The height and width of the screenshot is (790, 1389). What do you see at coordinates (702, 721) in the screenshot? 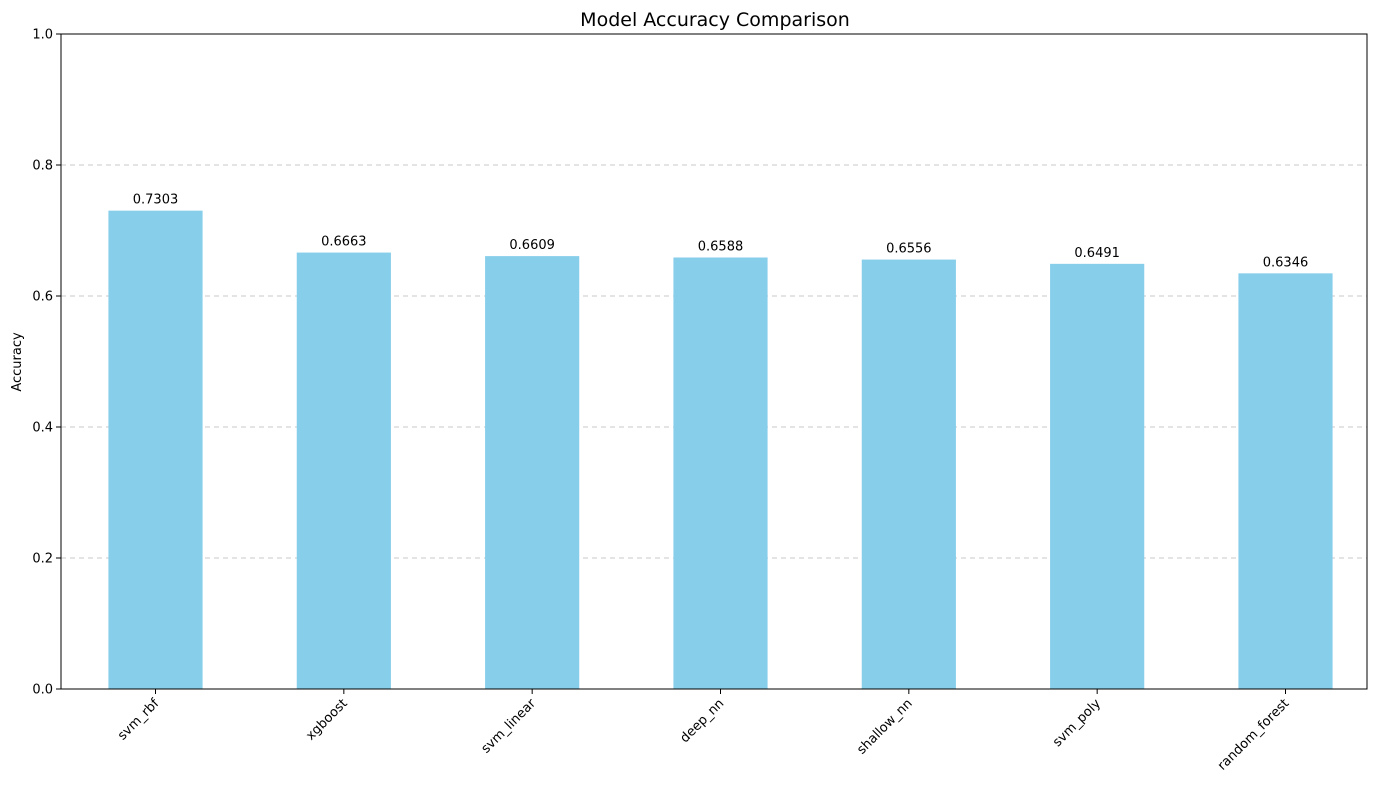
I see `x-tick-label-deep_nn: deep_nn` at bounding box center [702, 721].